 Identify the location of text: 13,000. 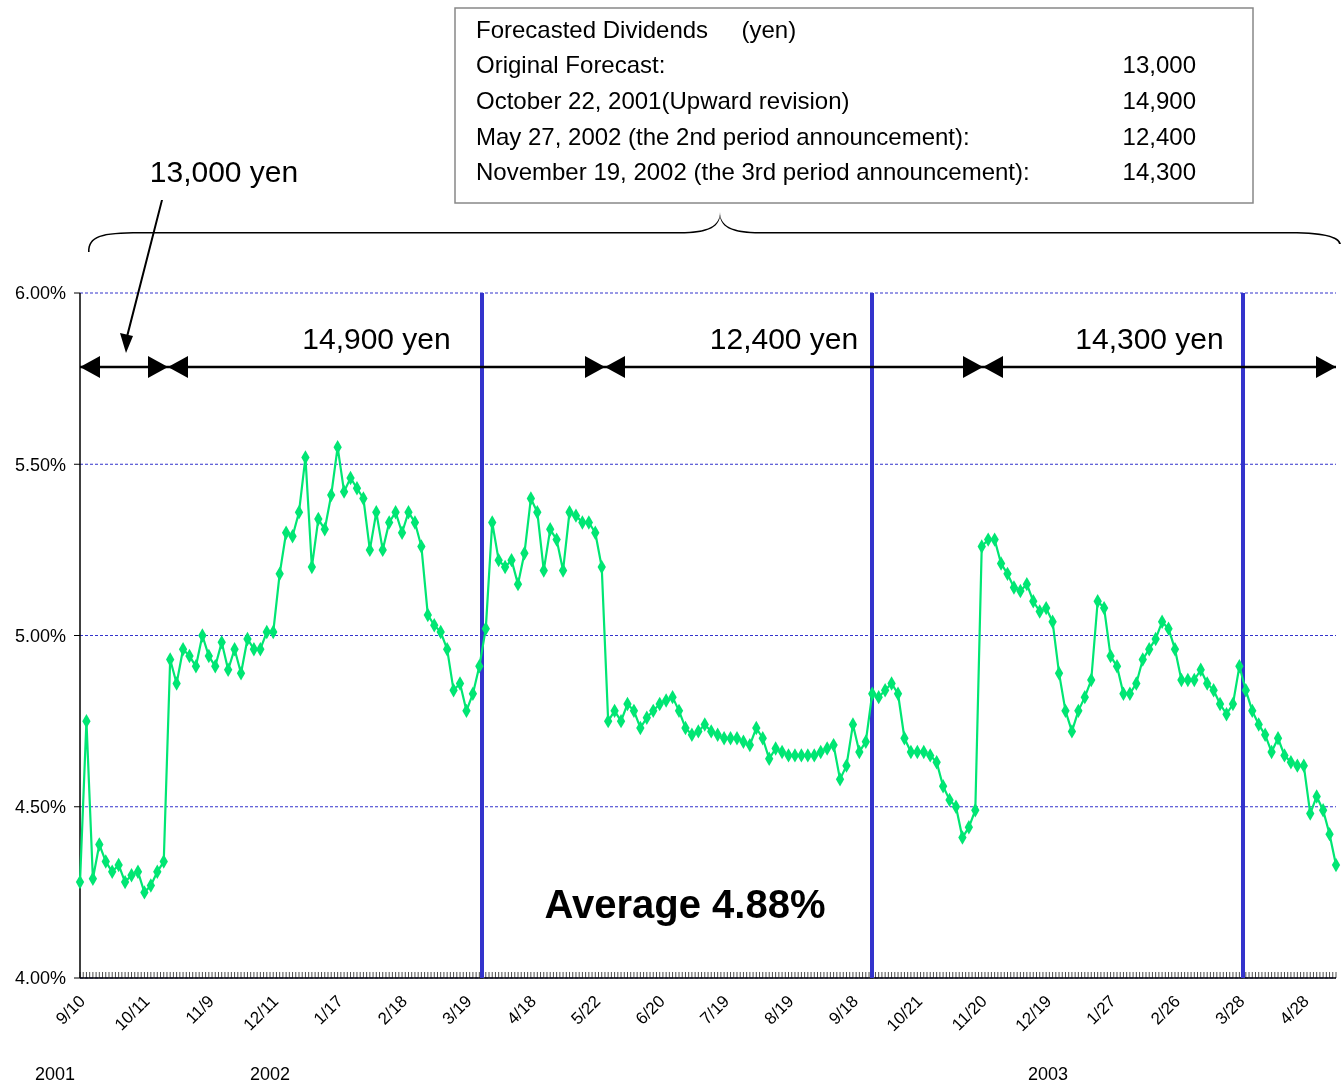
(1159, 64).